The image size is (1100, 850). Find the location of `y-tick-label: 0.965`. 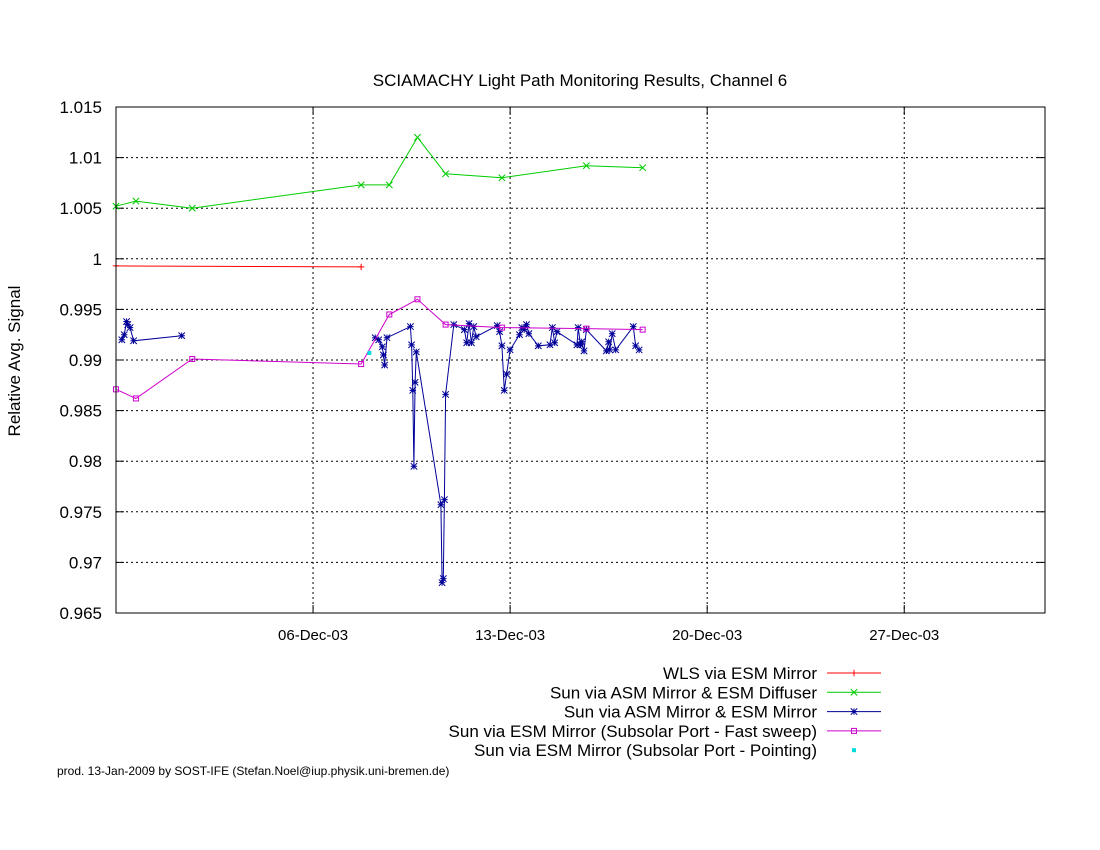

y-tick-label: 0.965 is located at coordinates (80, 613).